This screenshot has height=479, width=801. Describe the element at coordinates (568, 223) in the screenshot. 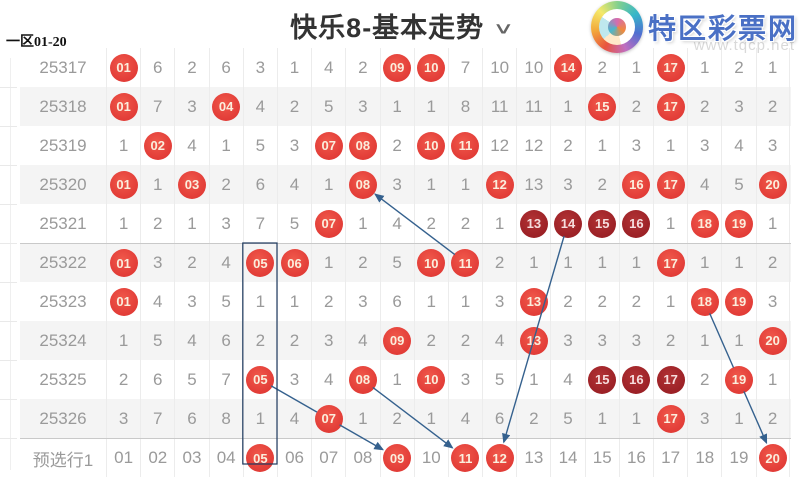

I see `ball-14: 14` at that location.